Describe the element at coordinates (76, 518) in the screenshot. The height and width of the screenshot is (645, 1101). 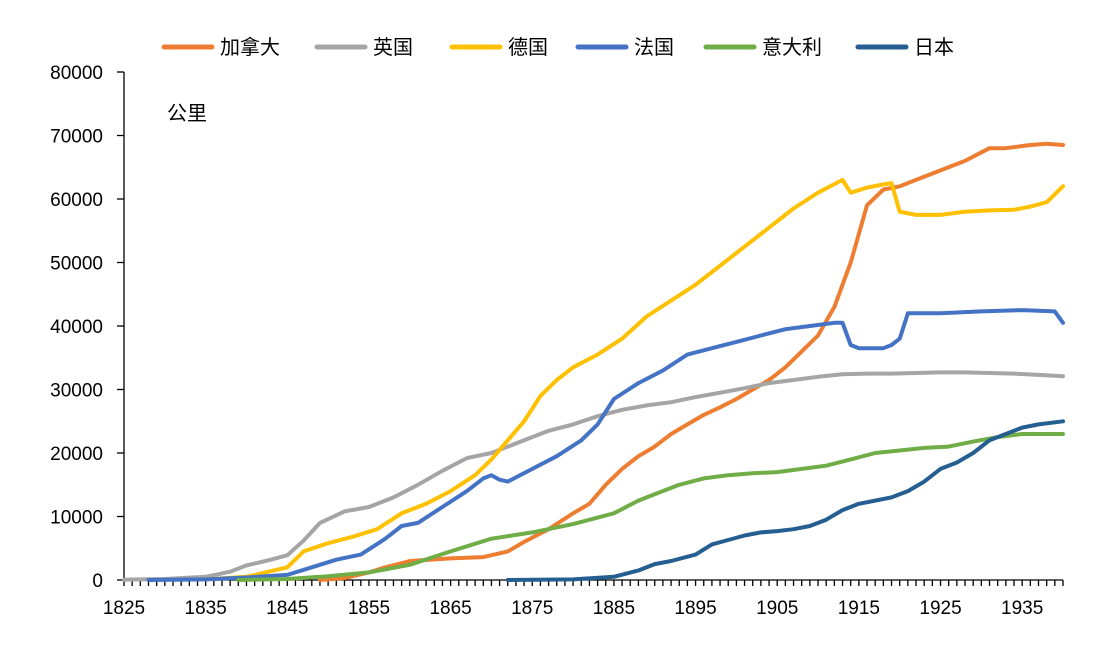
I see `y-tick-label: 10000` at that location.